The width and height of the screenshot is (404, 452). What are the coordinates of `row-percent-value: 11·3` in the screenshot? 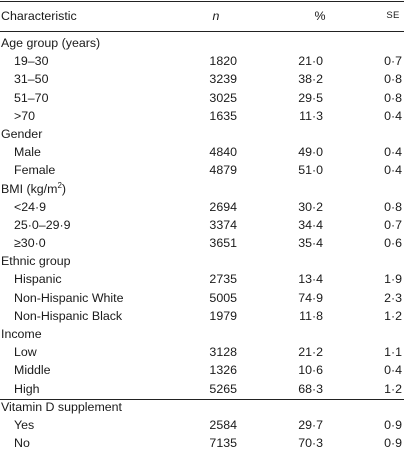 It's located at (311, 115).